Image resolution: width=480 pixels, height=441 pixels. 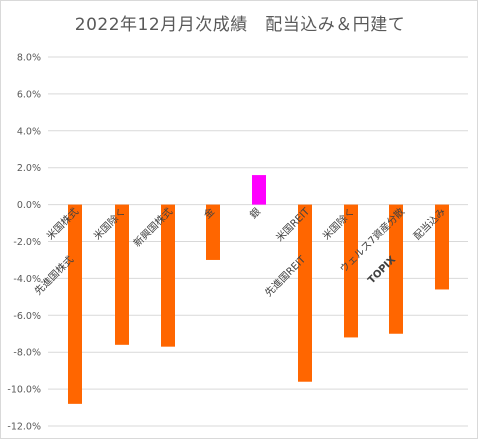 I want to click on bar-先進国株式, so click(x=122, y=274).